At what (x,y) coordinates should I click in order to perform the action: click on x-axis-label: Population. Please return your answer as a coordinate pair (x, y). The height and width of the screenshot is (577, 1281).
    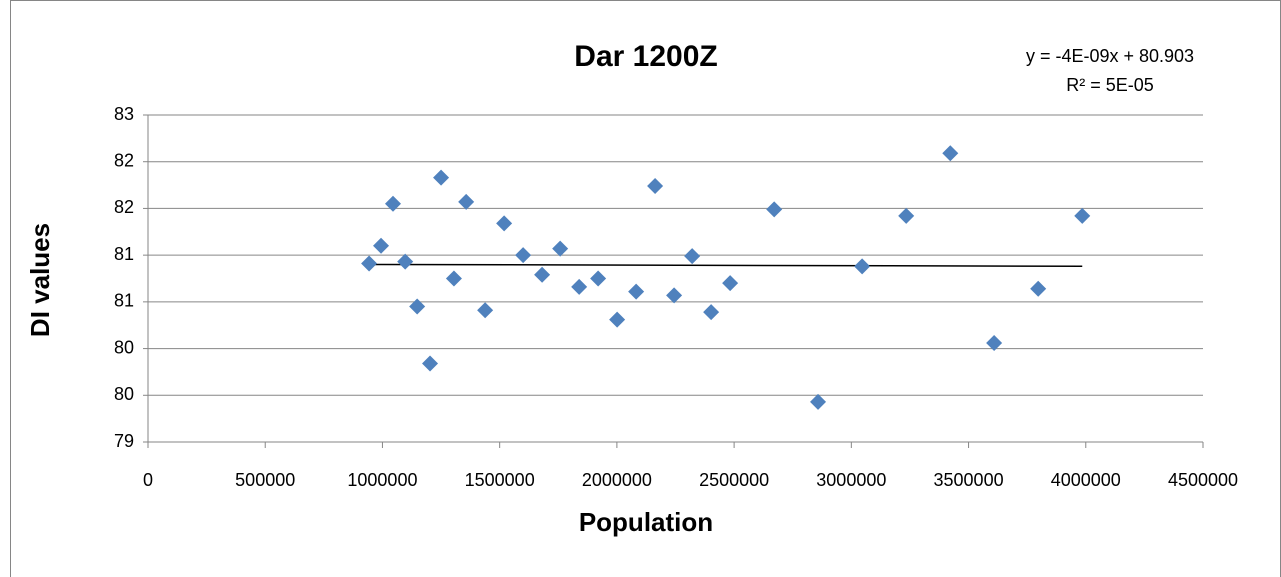
    Looking at the image, I should click on (646, 522).